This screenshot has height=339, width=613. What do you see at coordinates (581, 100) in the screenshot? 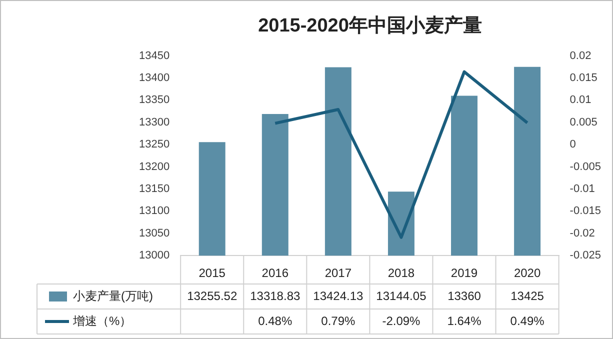
I see `y2-tick-label: 0.01` at bounding box center [581, 100].